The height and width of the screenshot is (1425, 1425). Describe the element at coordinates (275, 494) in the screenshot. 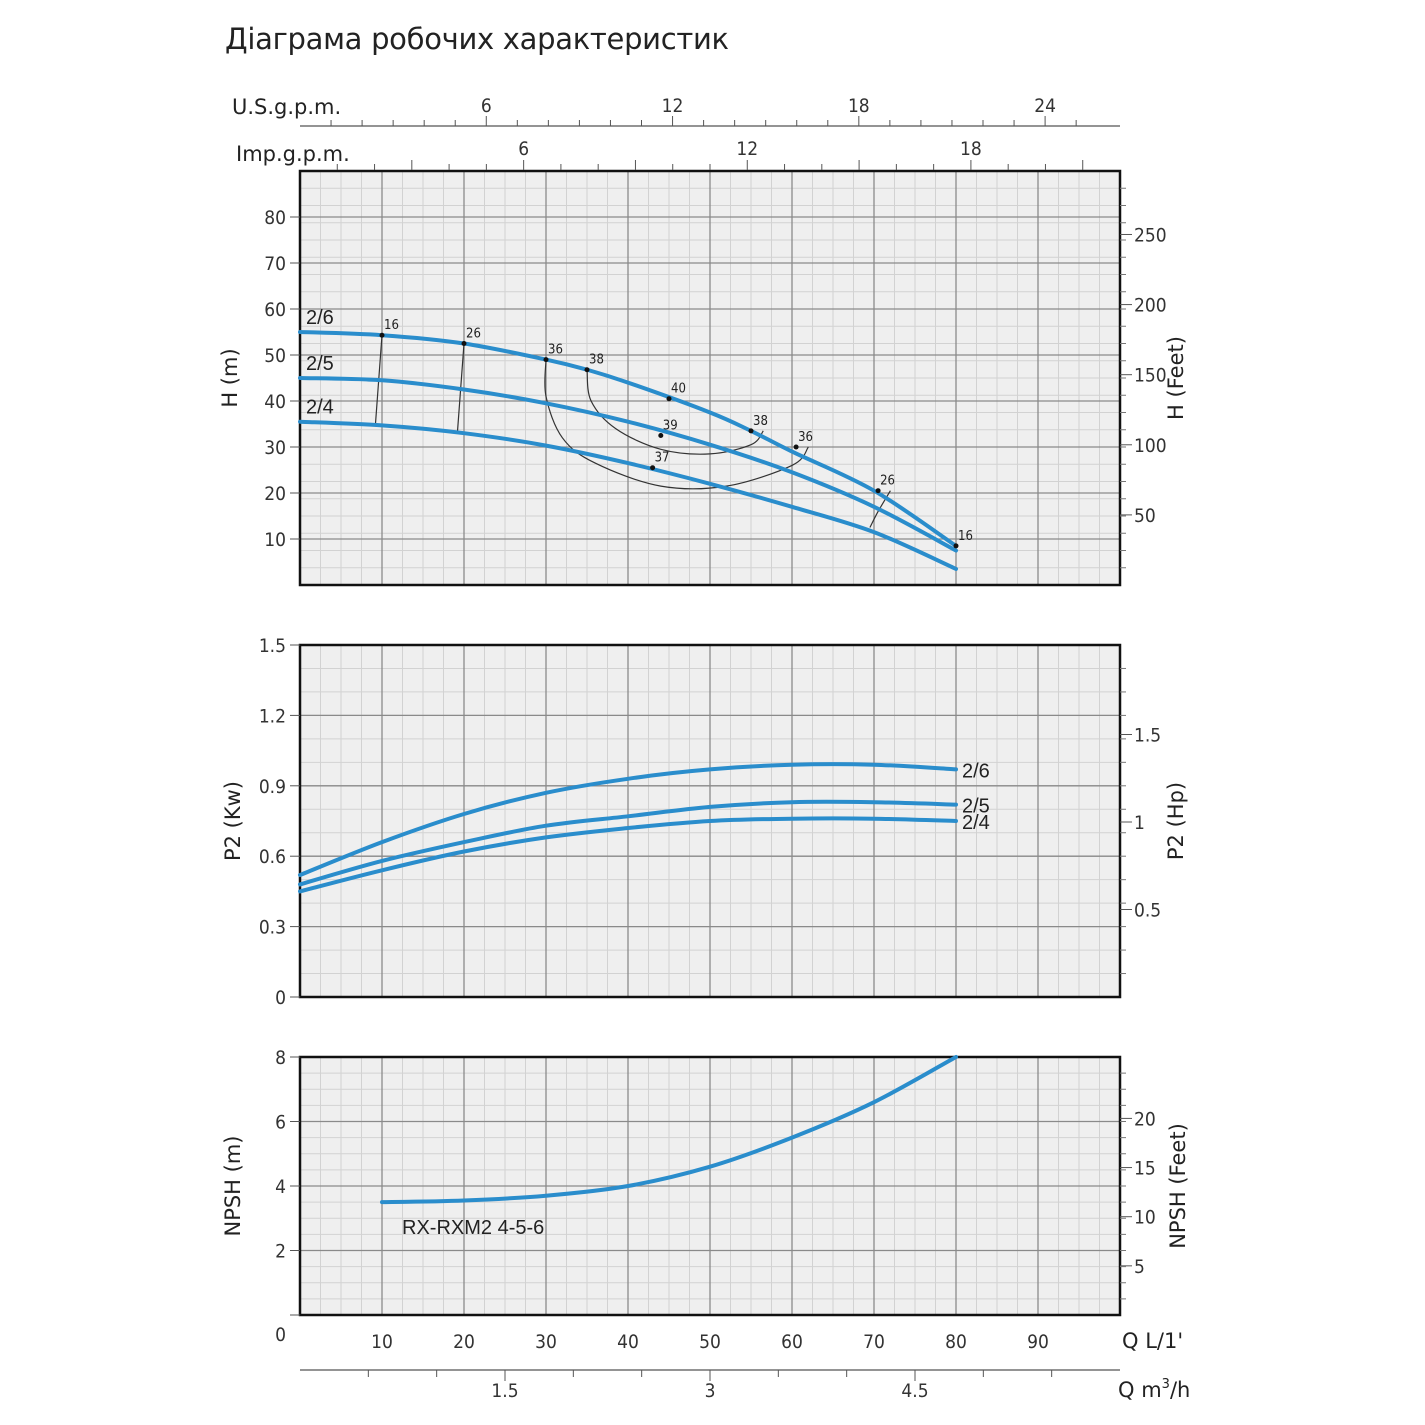

I see `y-tick-label: 20` at that location.